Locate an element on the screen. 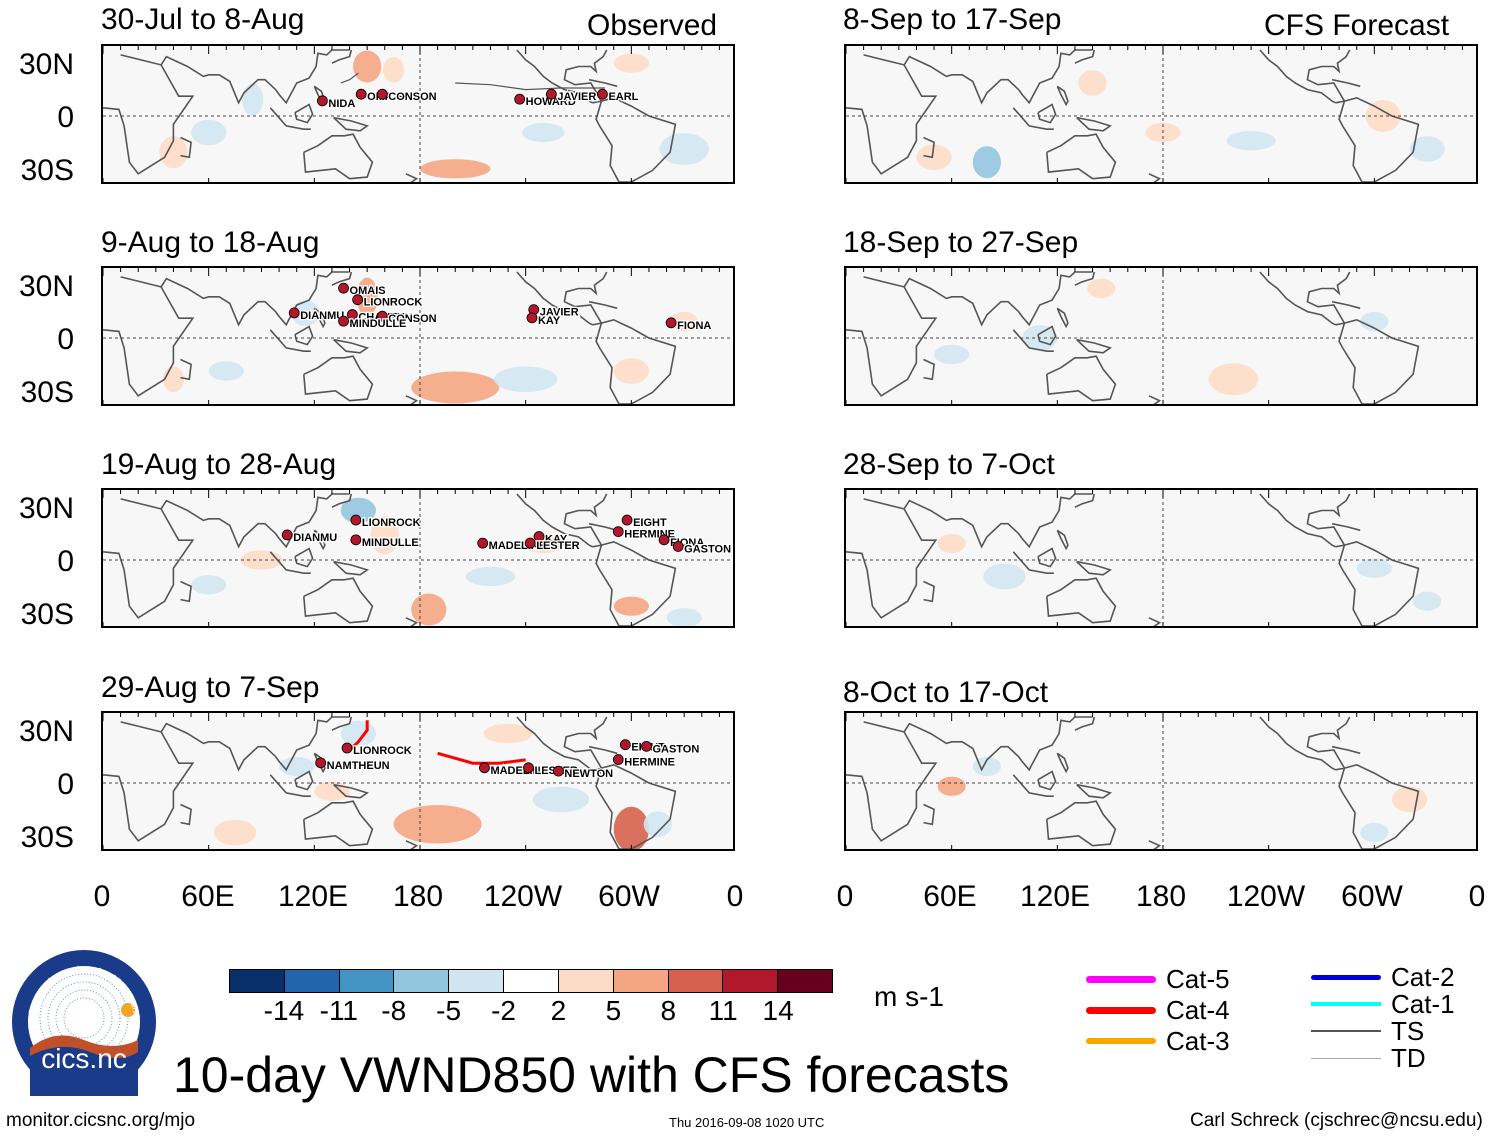 This screenshot has width=1510, height=1137. storm-marker: OMAIS is located at coordinates (362, 290).